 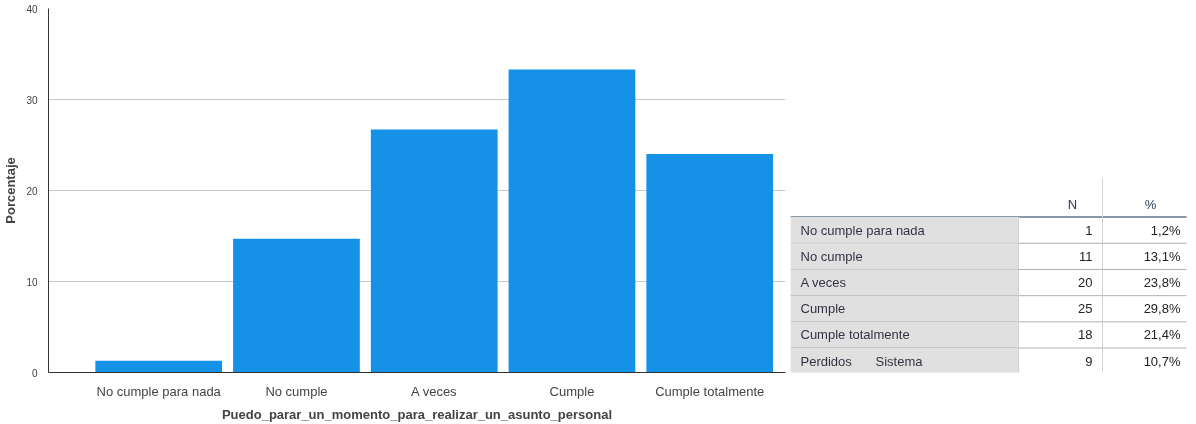 What do you see at coordinates (32, 191) in the screenshot?
I see `y-tick-label: 20` at bounding box center [32, 191].